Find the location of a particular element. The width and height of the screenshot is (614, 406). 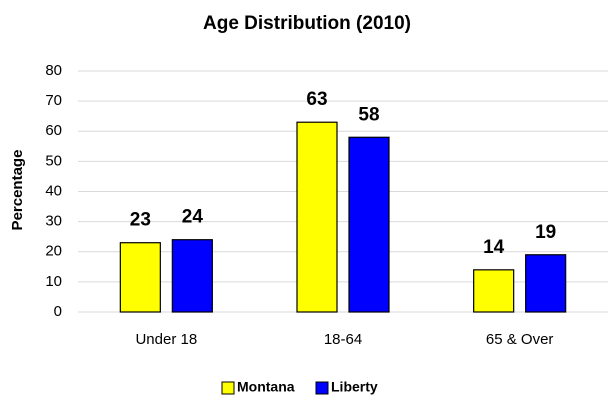

y-tick-label: 80 is located at coordinates (53, 70).